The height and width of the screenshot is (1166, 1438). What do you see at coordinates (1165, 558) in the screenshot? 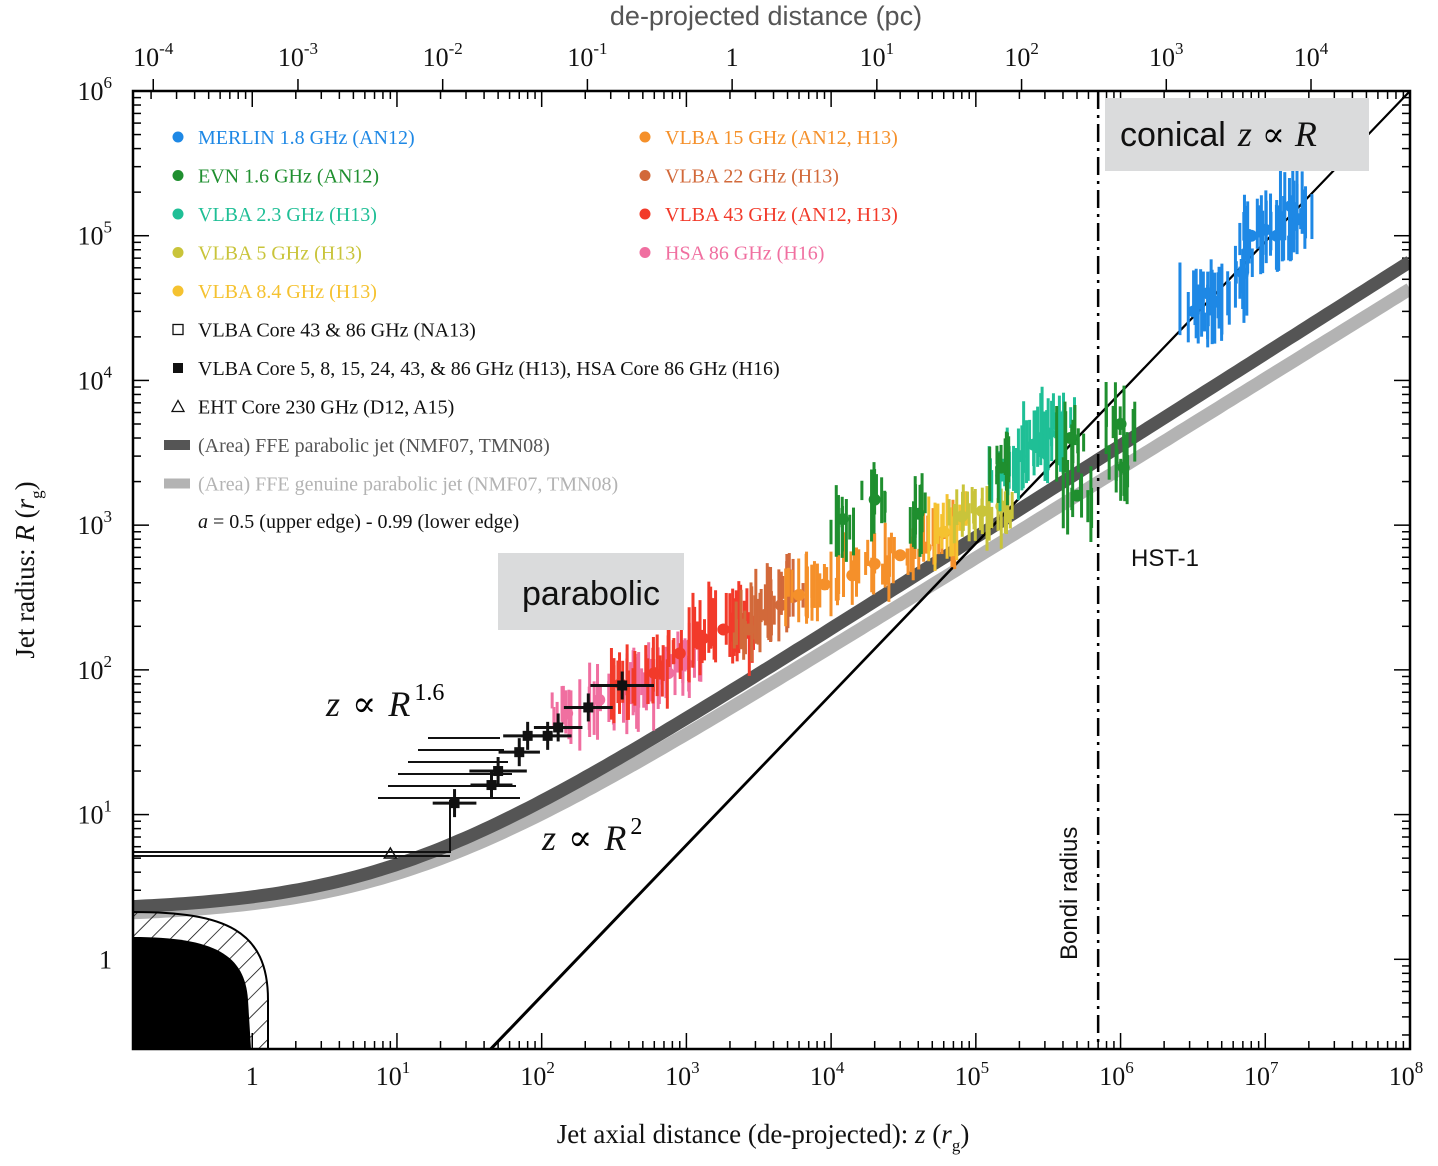
I see `hst1-label: HST-1` at bounding box center [1165, 558].